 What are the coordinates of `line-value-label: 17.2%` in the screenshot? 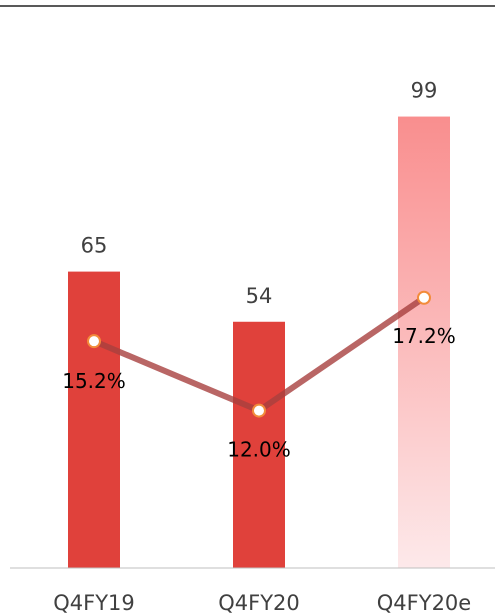 It's located at (424, 336).